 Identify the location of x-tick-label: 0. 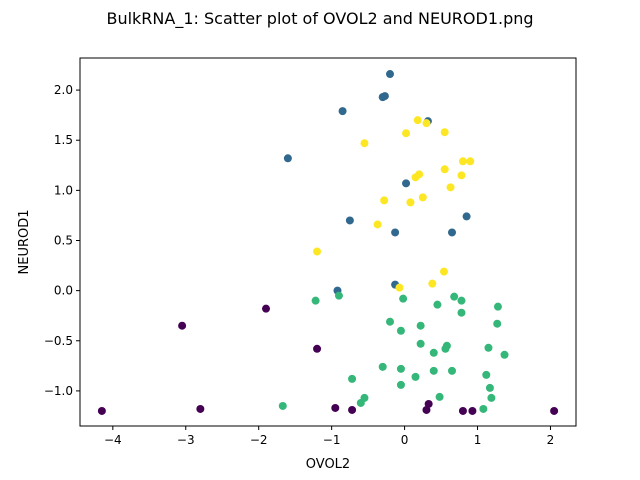
(405, 440).